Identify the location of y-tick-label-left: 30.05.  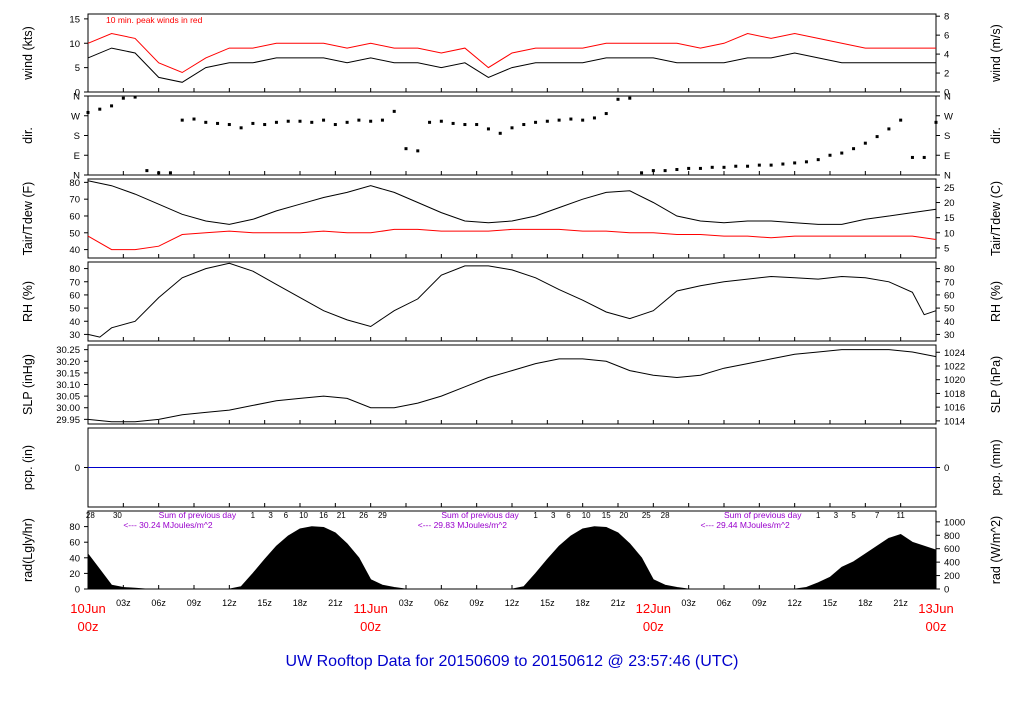
(68, 397).